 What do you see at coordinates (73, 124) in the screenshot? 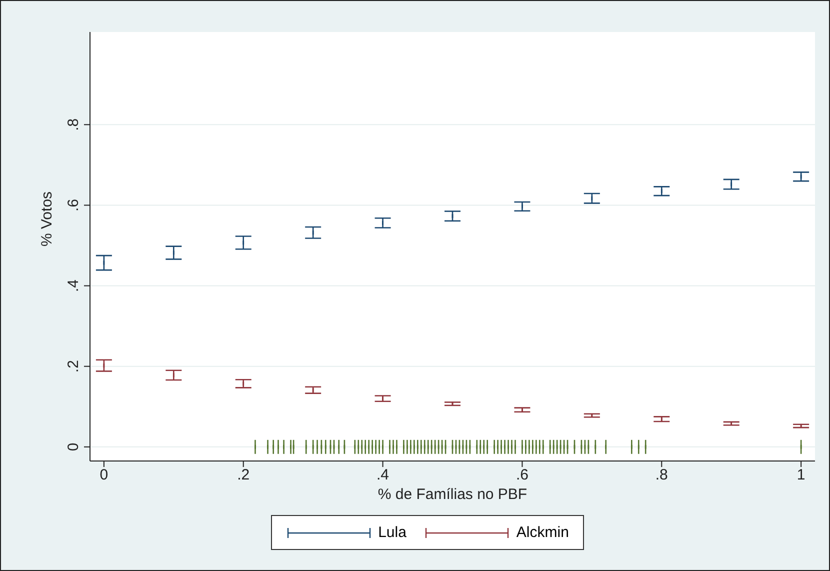
I see `y-tick-label: .8` at bounding box center [73, 124].